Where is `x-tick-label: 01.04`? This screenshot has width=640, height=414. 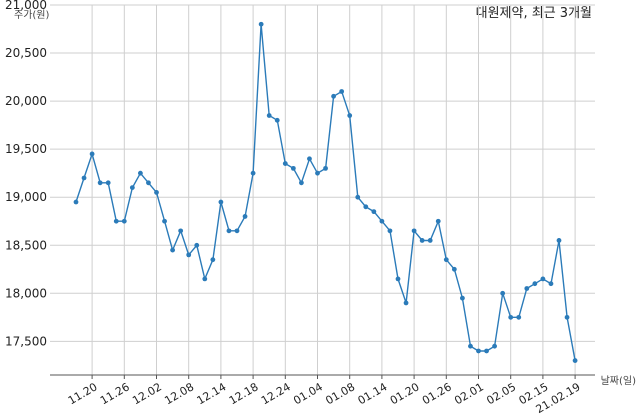 x-tick-label: 01.04 is located at coordinates (308, 393).